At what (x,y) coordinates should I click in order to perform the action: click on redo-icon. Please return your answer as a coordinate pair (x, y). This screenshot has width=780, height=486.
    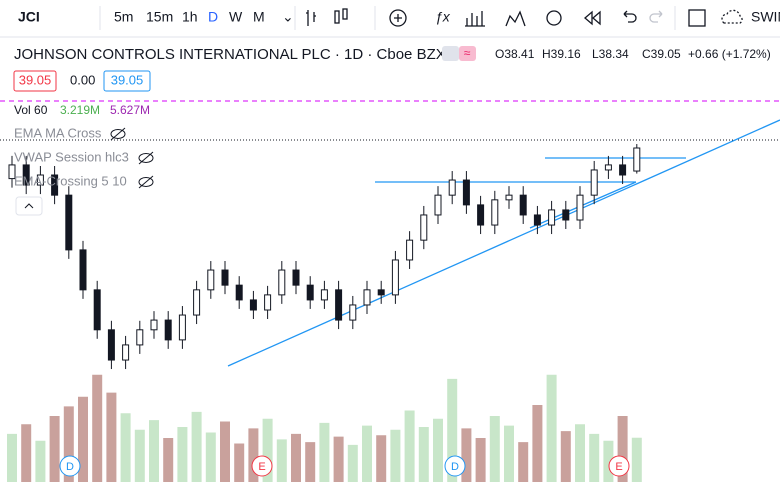
    Looking at the image, I should click on (656, 16).